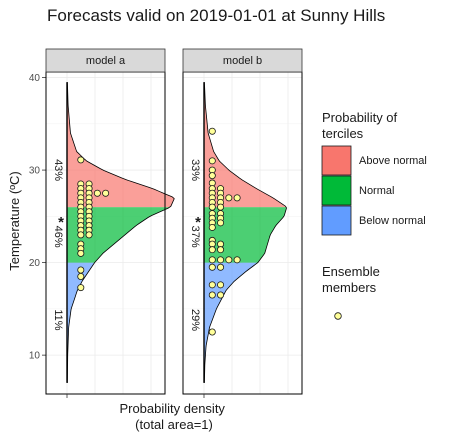 This screenshot has width=450, height=440. Describe the element at coordinates (336, 220) in the screenshot. I see `legend-key-below` at that location.